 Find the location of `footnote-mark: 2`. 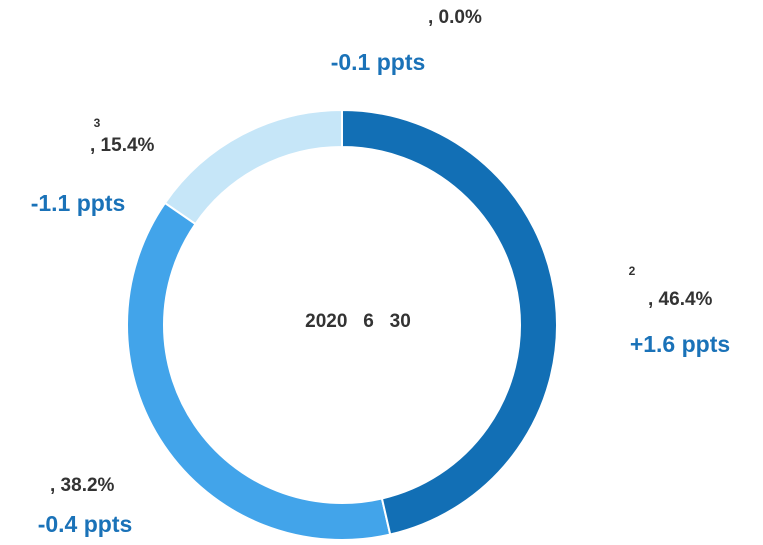

footnote-mark: 2 is located at coordinates (632, 271).